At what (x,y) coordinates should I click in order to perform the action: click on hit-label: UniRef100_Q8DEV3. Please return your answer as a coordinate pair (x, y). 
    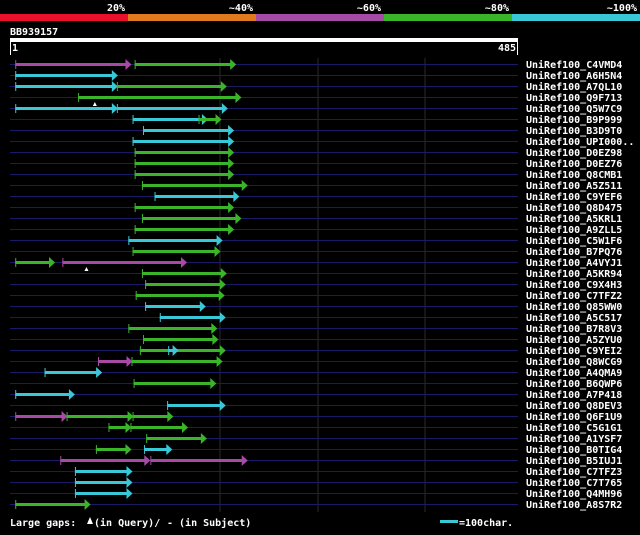
    Looking at the image, I should click on (574, 406).